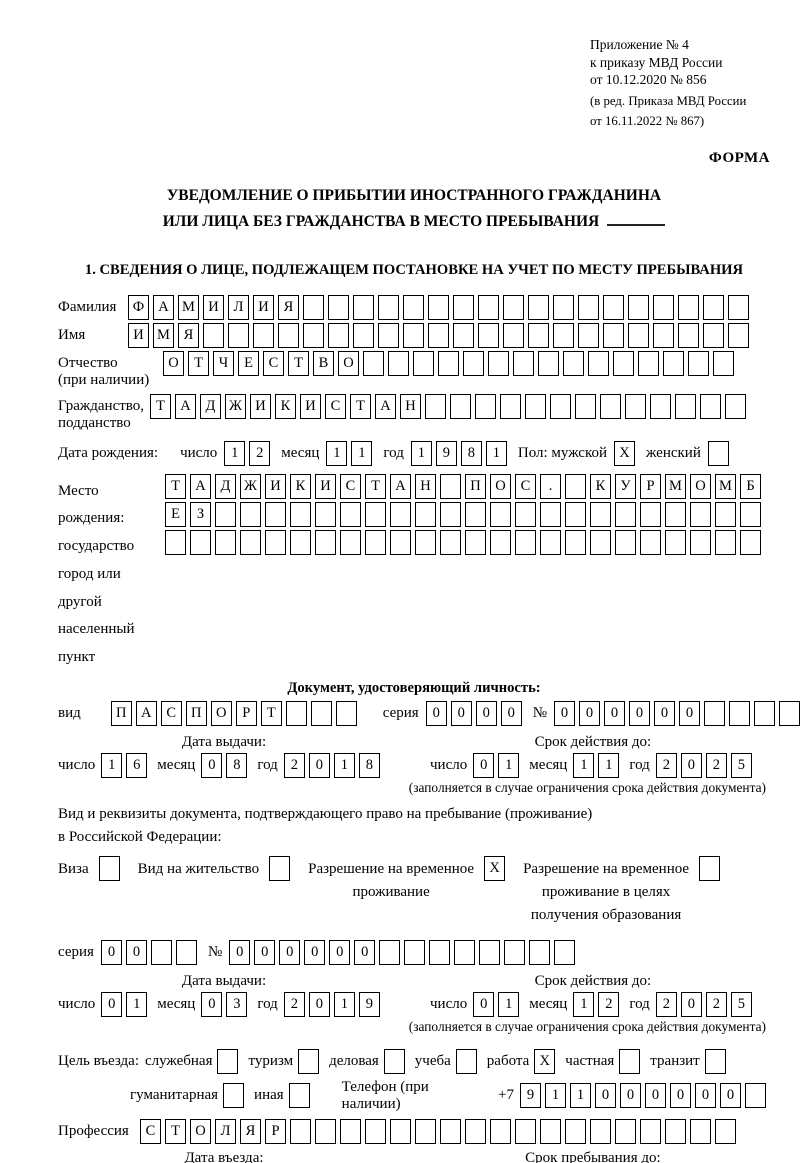 The height and width of the screenshot is (1163, 800). What do you see at coordinates (630, 1061) in the screenshot?
I see `private-checkbox` at bounding box center [630, 1061].